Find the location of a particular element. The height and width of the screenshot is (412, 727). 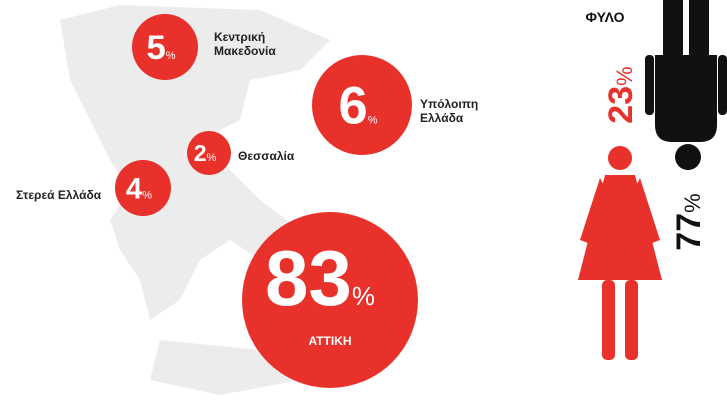

gender-value: 23% is located at coordinates (621, 94).